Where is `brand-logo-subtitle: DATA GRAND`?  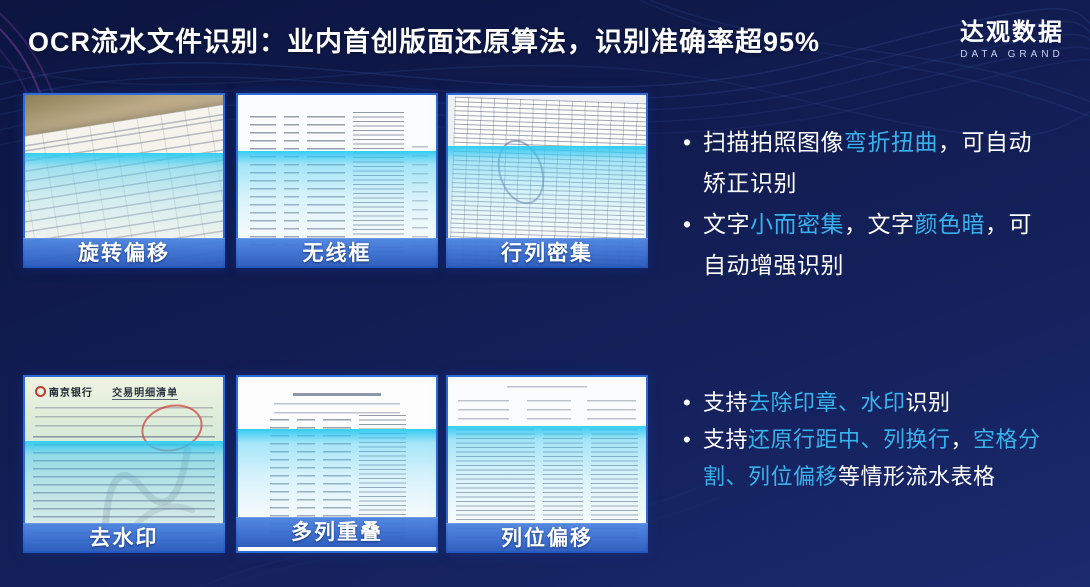
brand-logo-subtitle: DATA GRAND is located at coordinates (1012, 54).